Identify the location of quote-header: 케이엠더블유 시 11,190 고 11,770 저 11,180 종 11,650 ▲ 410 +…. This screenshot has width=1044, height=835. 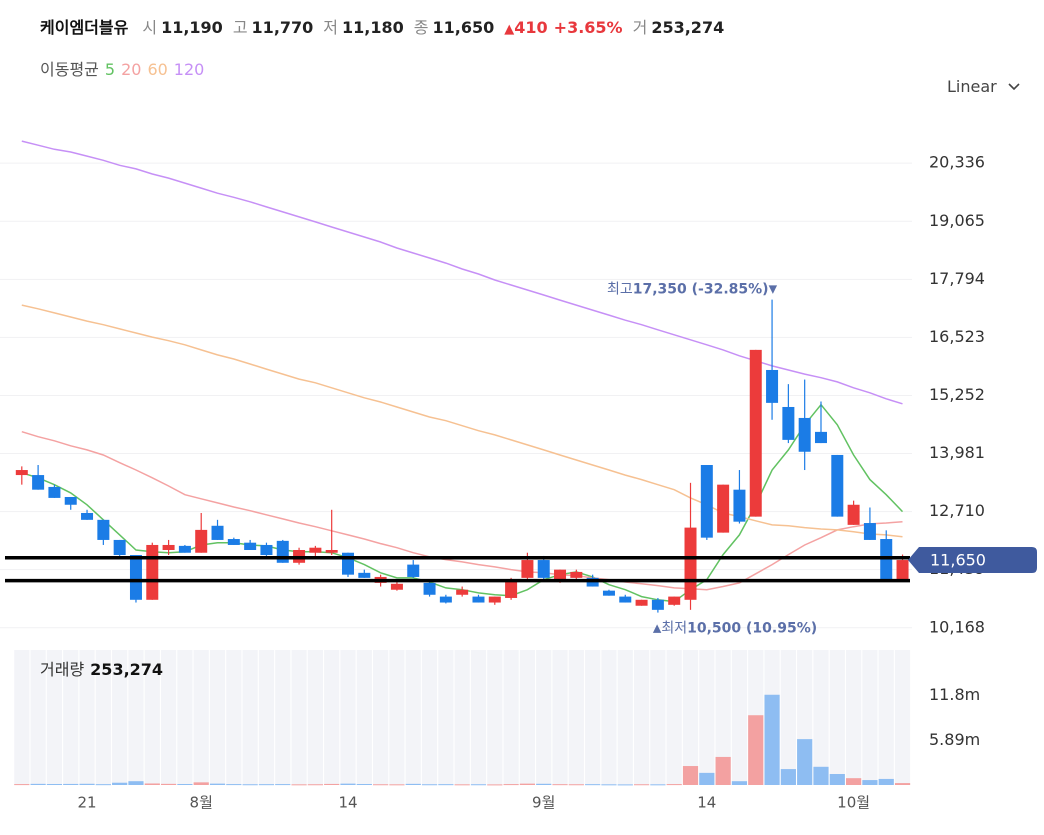
(387, 26).